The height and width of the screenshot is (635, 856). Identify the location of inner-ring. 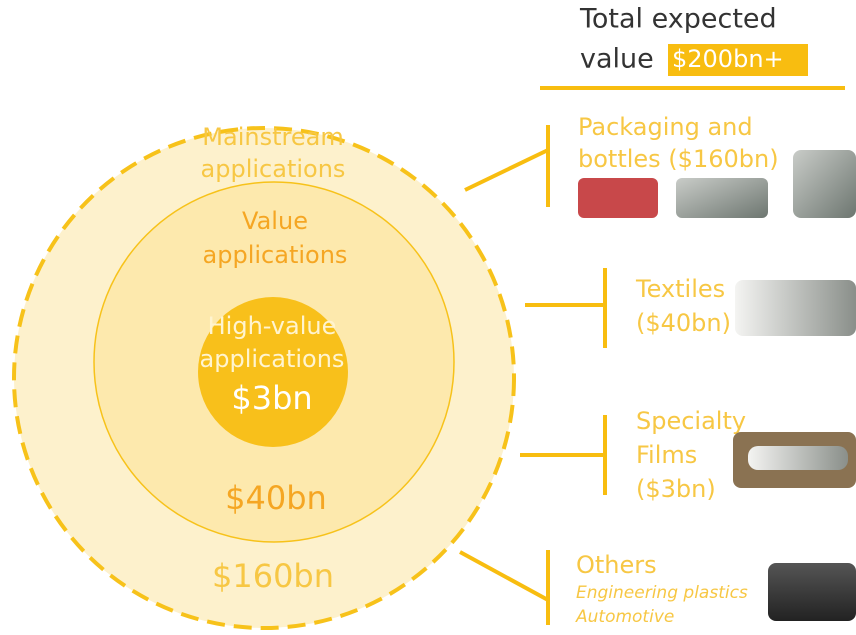
(273, 372).